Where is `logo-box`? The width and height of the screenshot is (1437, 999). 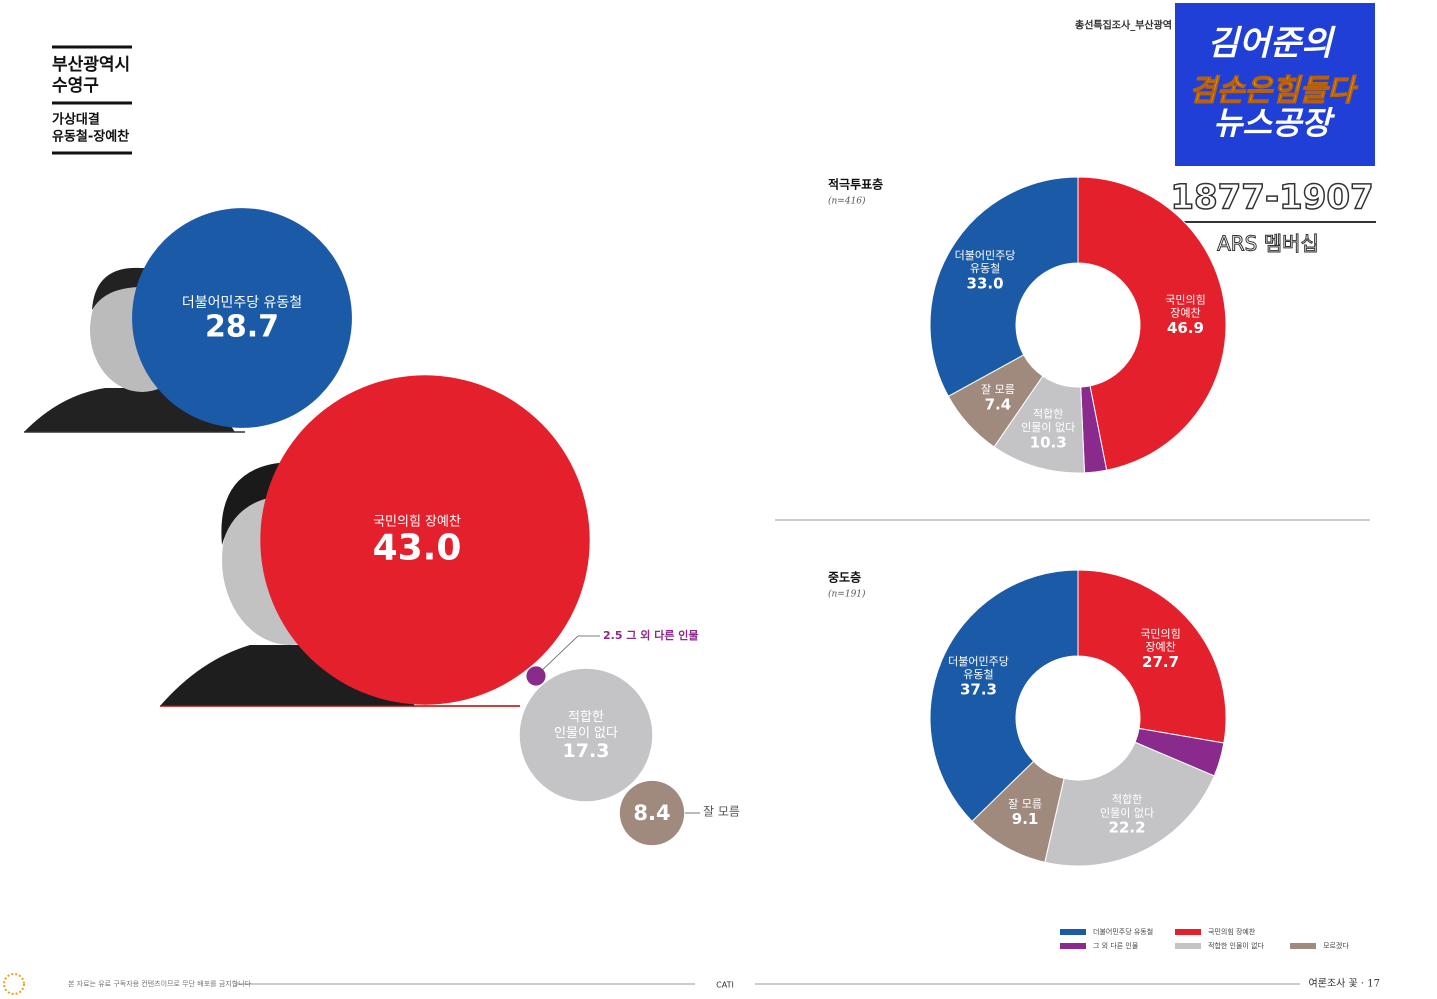
logo-box is located at coordinates (1275, 84).